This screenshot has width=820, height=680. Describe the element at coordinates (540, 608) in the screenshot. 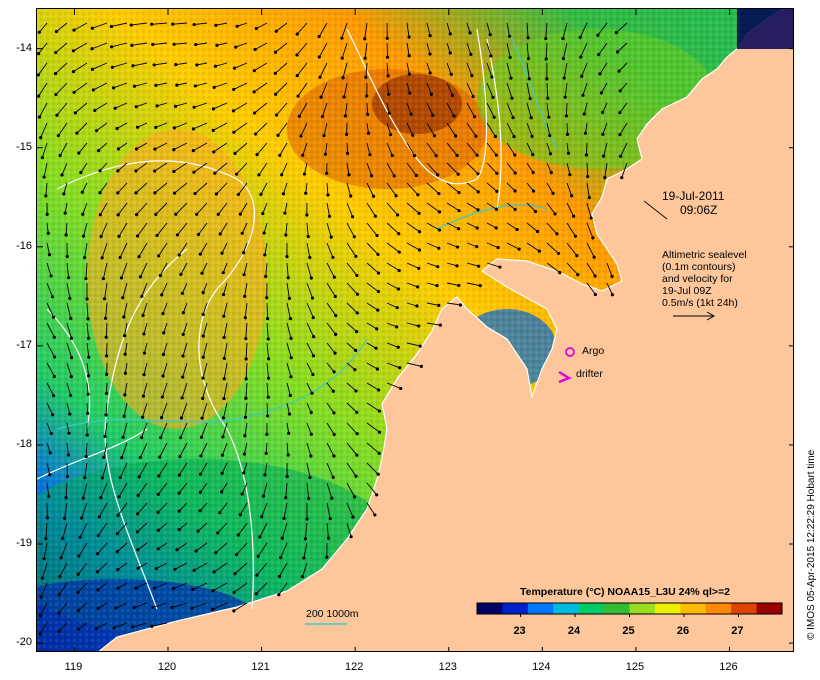

I see `colorbar-swatch` at that location.